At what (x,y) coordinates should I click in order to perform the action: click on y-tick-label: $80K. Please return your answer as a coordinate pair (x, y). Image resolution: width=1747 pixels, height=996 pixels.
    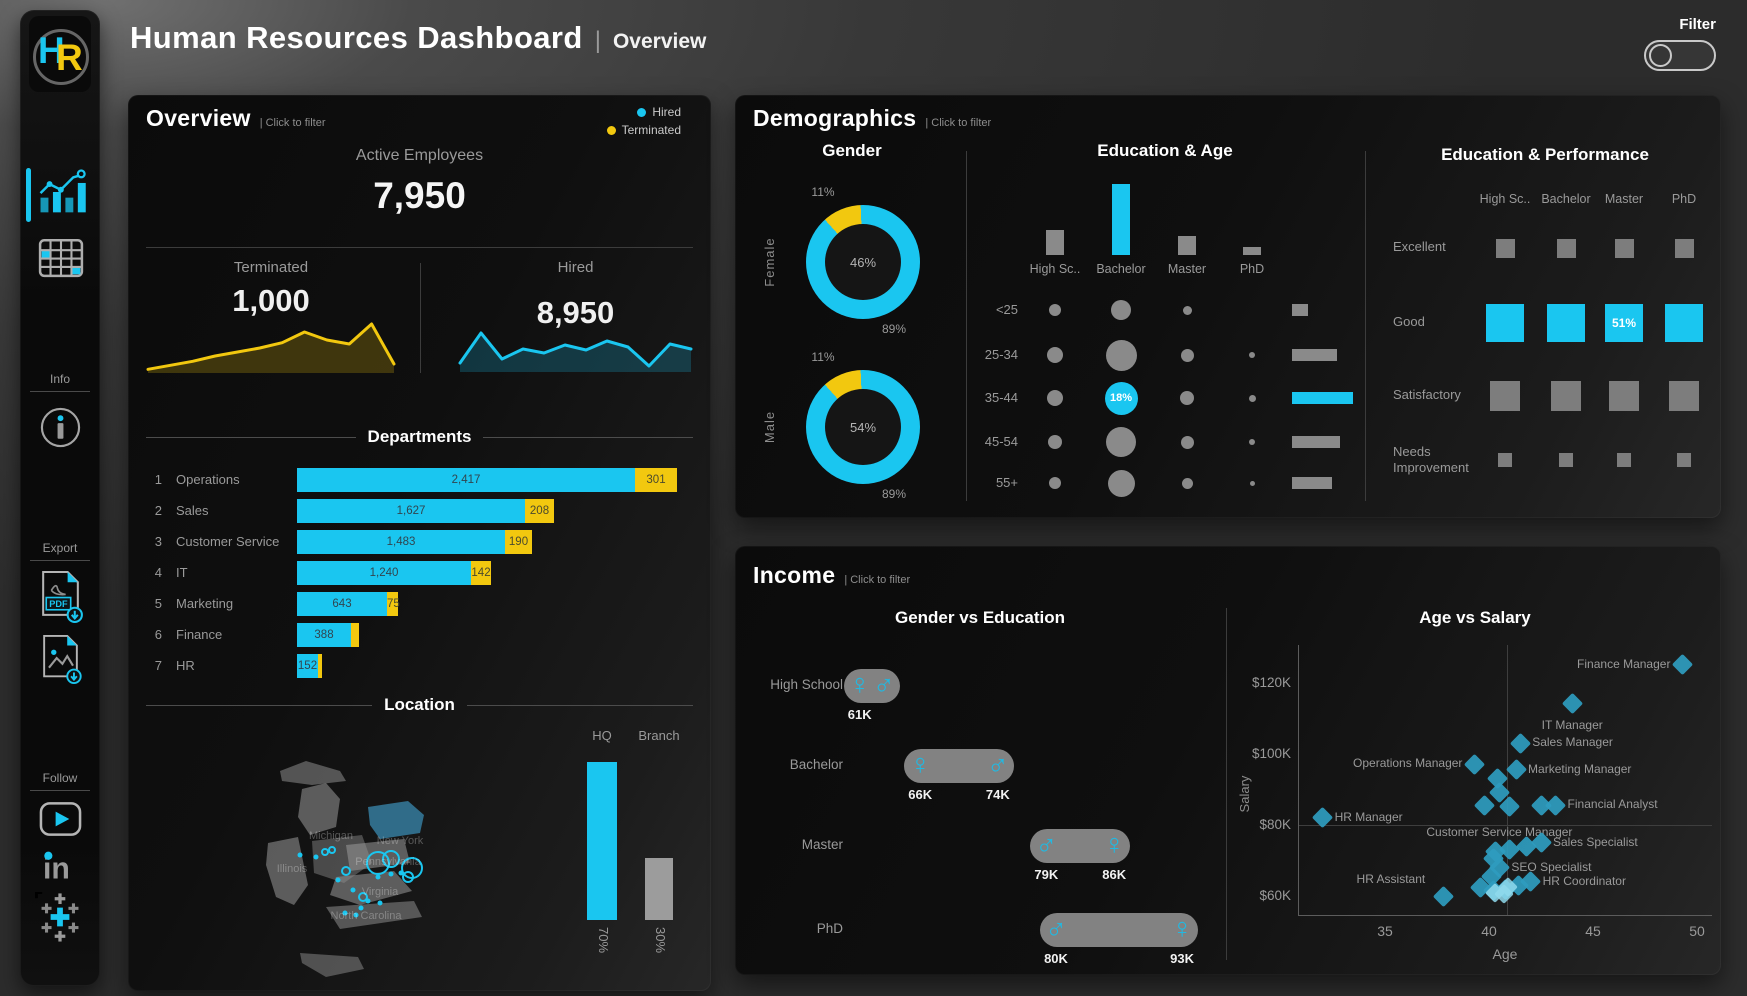
    Looking at the image, I should click on (1275, 824).